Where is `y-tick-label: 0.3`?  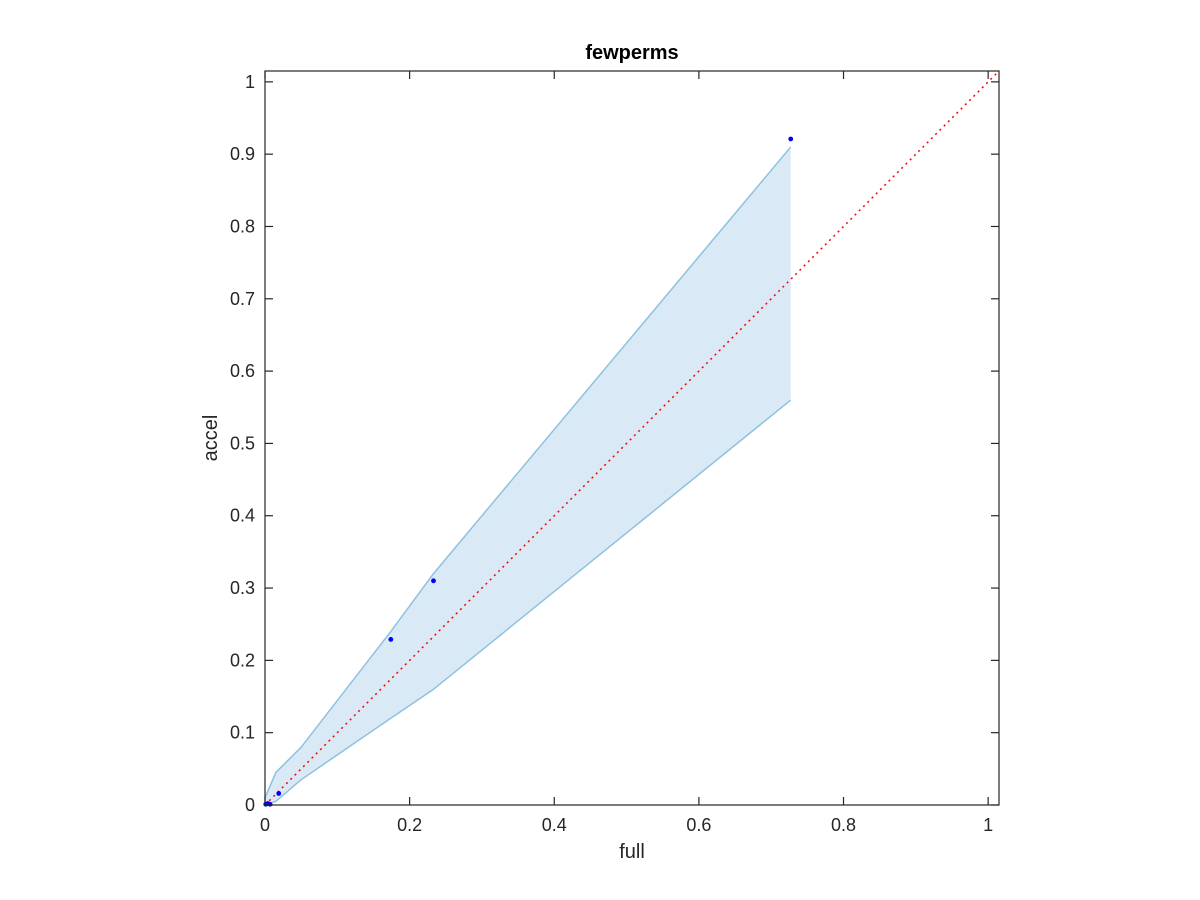 y-tick-label: 0.3 is located at coordinates (242, 588).